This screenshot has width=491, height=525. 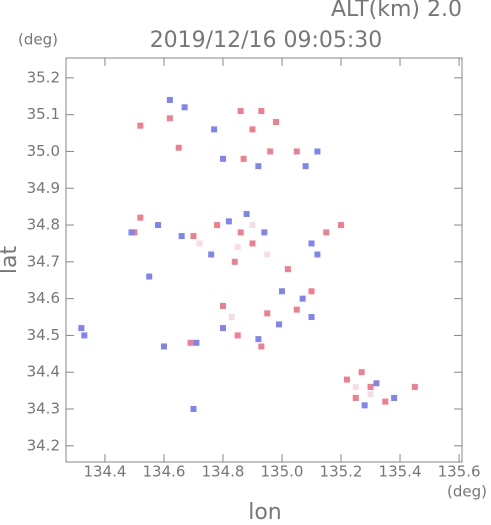 I want to click on x-tick-label: 135.2, so click(x=341, y=472).